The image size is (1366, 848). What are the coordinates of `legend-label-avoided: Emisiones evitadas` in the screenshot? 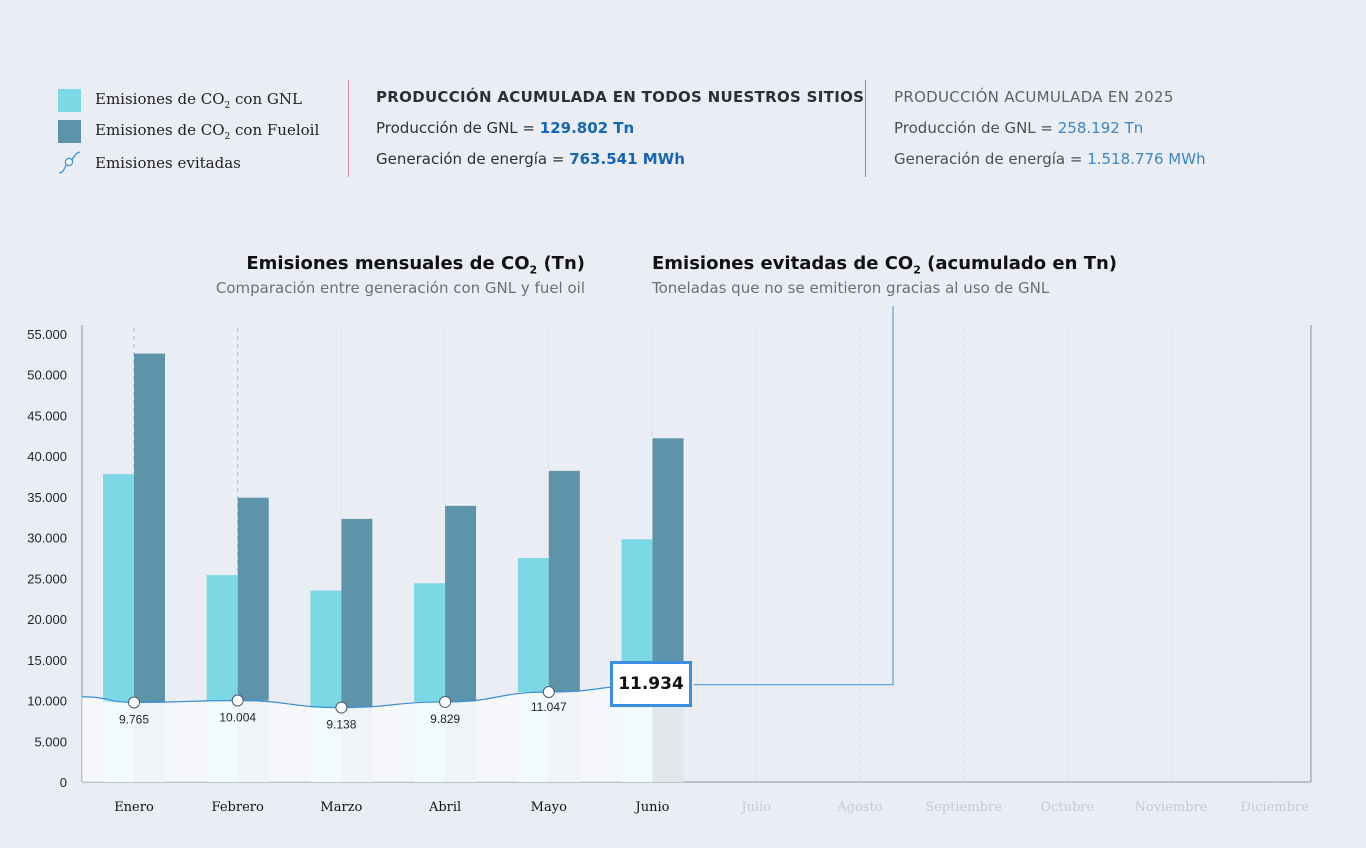 It's located at (168, 162).